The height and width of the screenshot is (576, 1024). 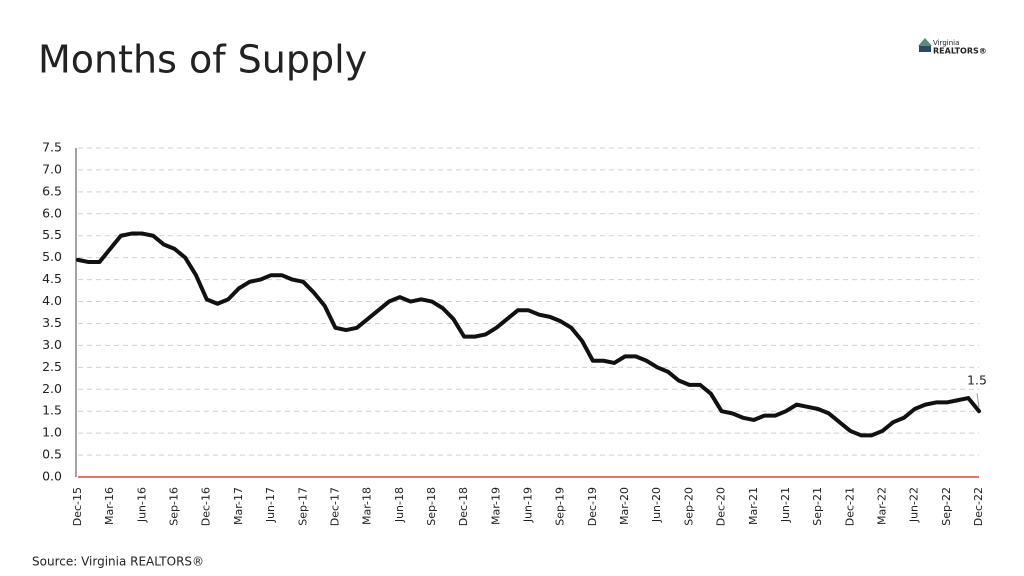 I want to click on y-tick-label: 0.5, so click(x=52, y=454).